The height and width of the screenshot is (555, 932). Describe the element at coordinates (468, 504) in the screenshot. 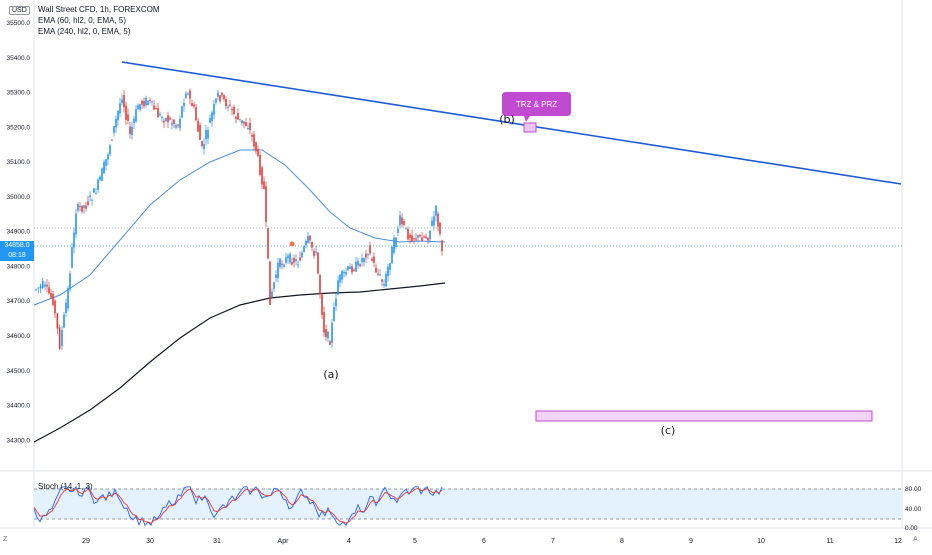

I see `stoch-band` at that location.